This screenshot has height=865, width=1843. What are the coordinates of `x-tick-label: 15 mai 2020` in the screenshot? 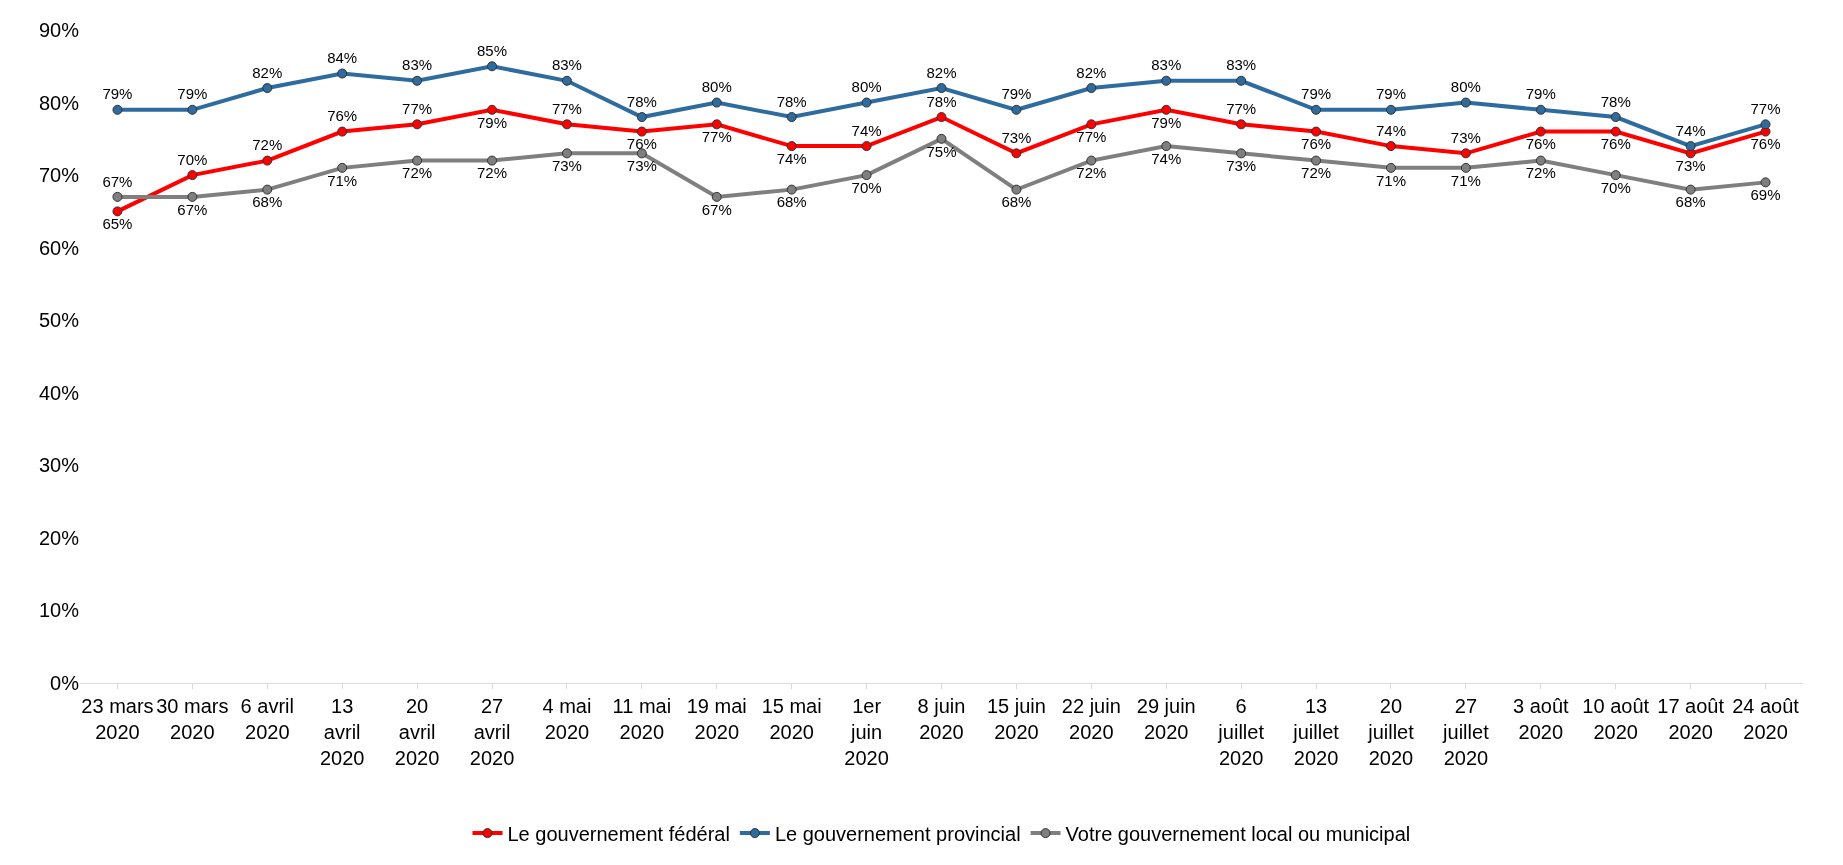 It's located at (791, 719).